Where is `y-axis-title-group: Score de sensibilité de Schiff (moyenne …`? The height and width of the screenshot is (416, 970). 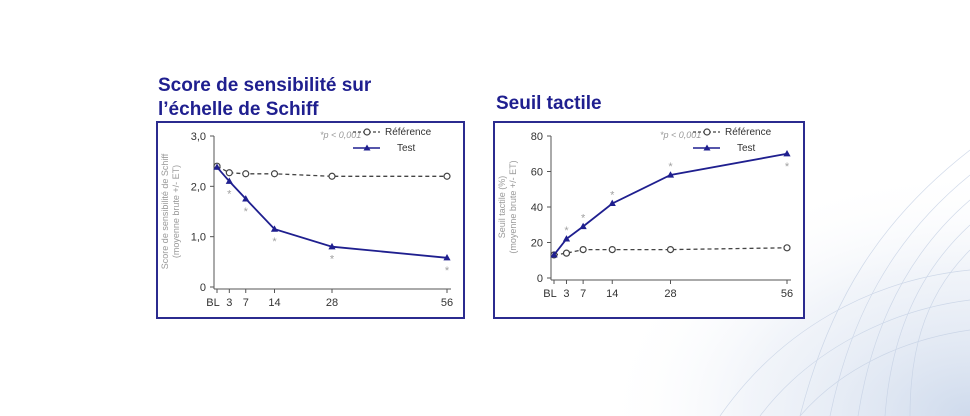
y-axis-title-group: Score de sensibilité de Schiff (moyenne … is located at coordinates (170, 211).